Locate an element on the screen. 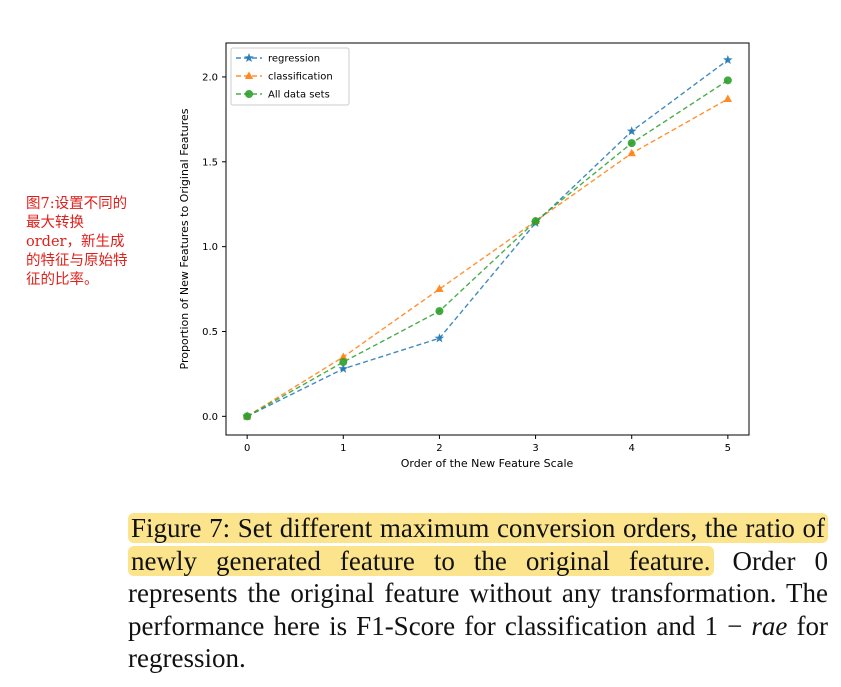  handwritten-annotation: 图7:设置不同的最大转换order，新生成的特征与原始特征的比率。 is located at coordinates (77, 242).